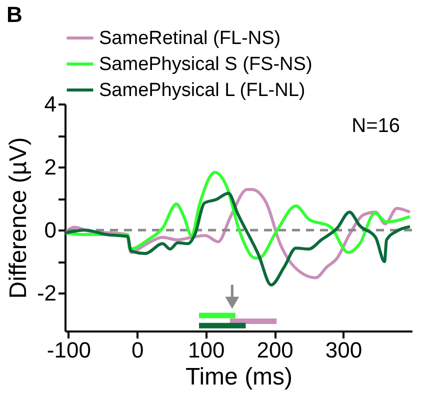  Describe the element at coordinates (205, 64) in the screenshot. I see `legend-label: SamePhysical S (FS-NS)` at that location.